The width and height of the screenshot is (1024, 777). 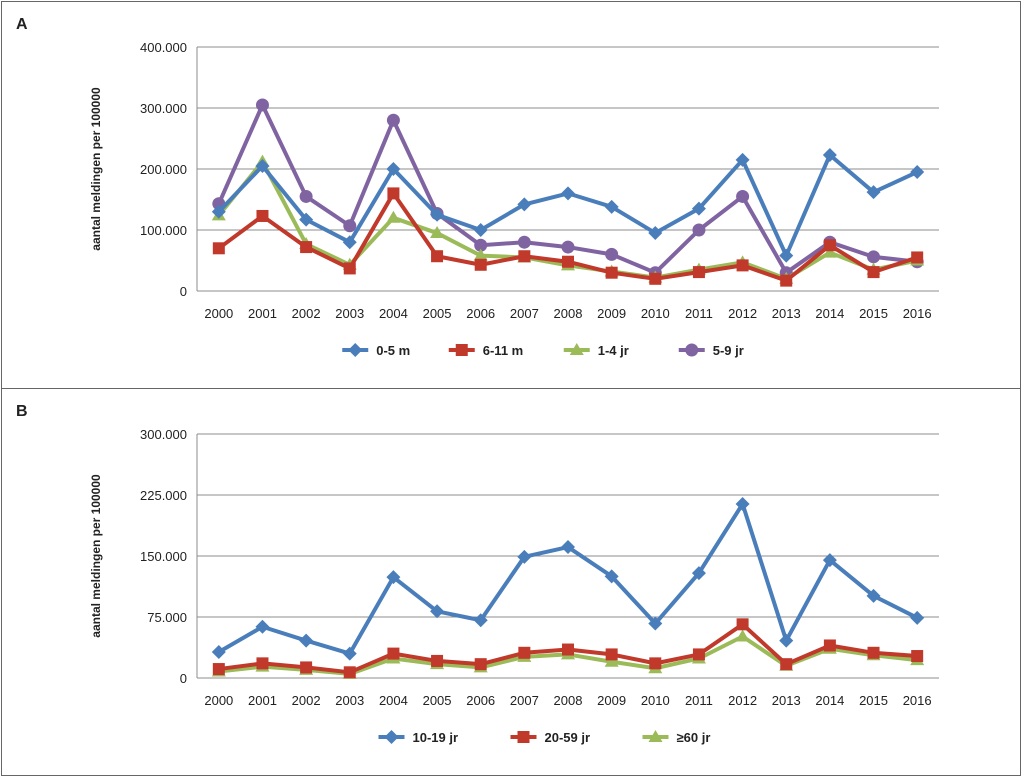 What do you see at coordinates (728, 350) in the screenshot?
I see `a-legend-label-3: 5-9 jr` at bounding box center [728, 350].